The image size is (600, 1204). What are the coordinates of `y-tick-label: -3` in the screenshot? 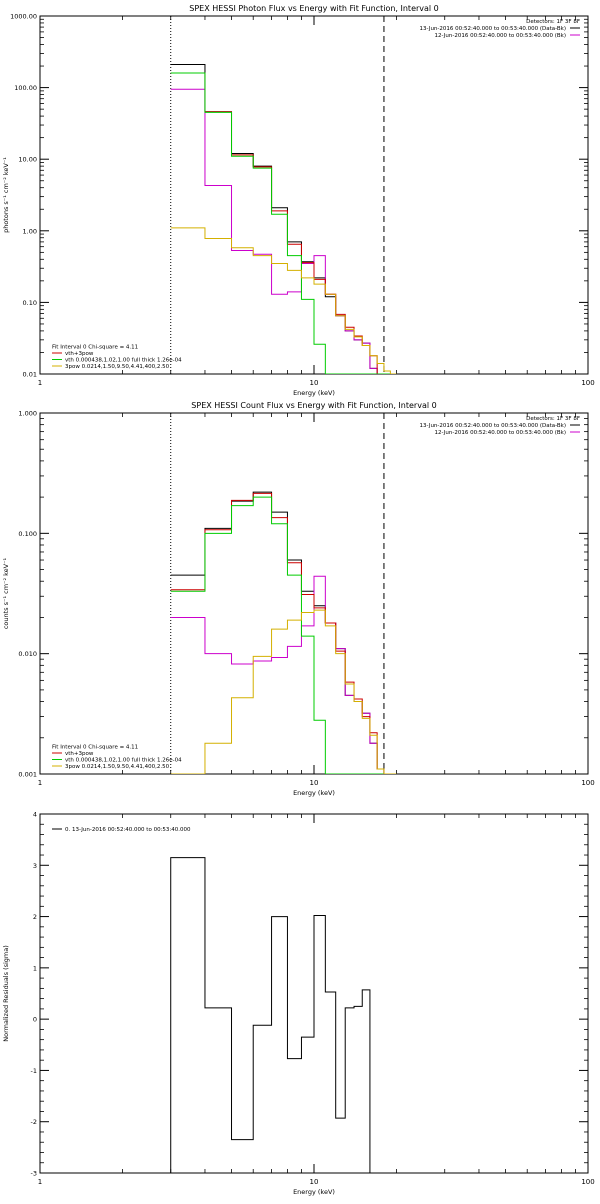 It's located at (34, 1174).